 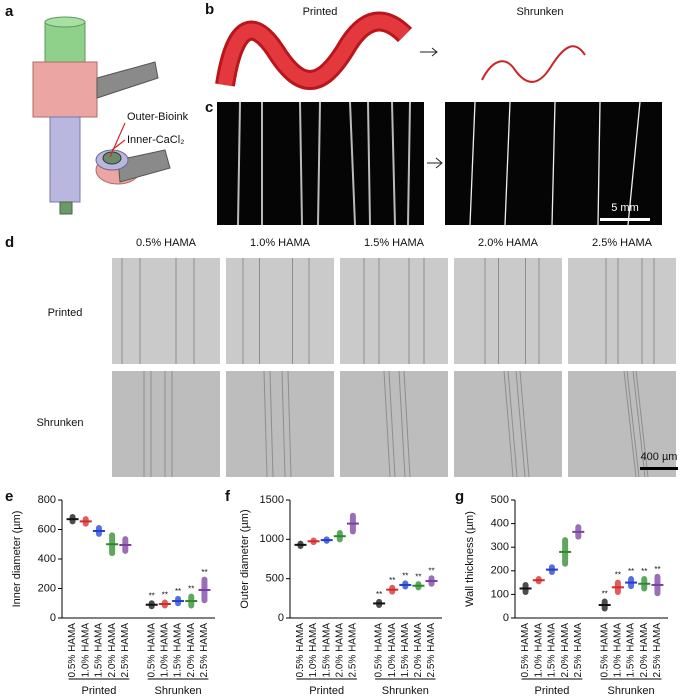 I want to click on y-axis-label: Outer diameter (µm), so click(x=245, y=558).